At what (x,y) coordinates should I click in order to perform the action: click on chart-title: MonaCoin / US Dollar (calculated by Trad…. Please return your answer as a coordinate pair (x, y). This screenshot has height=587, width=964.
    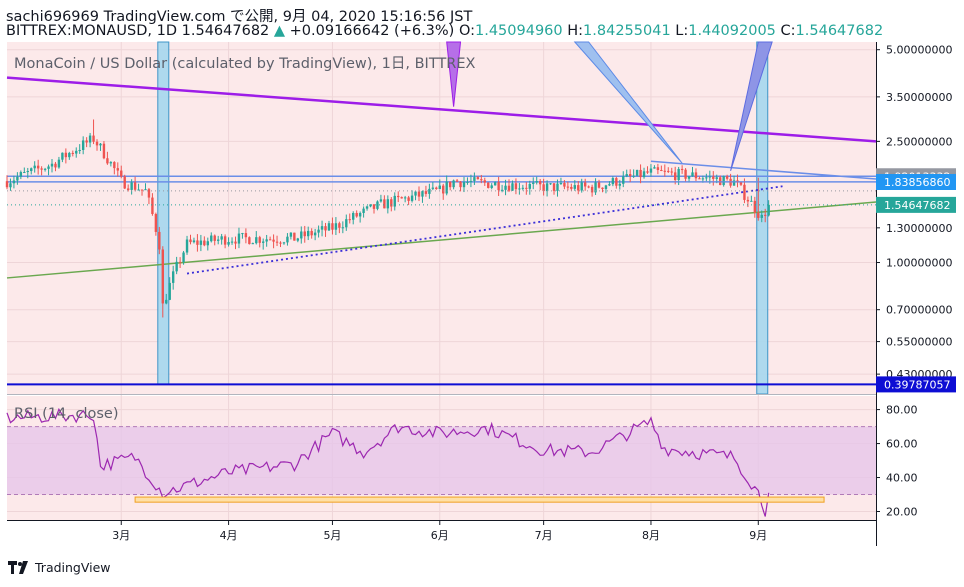
    Looking at the image, I should click on (245, 64).